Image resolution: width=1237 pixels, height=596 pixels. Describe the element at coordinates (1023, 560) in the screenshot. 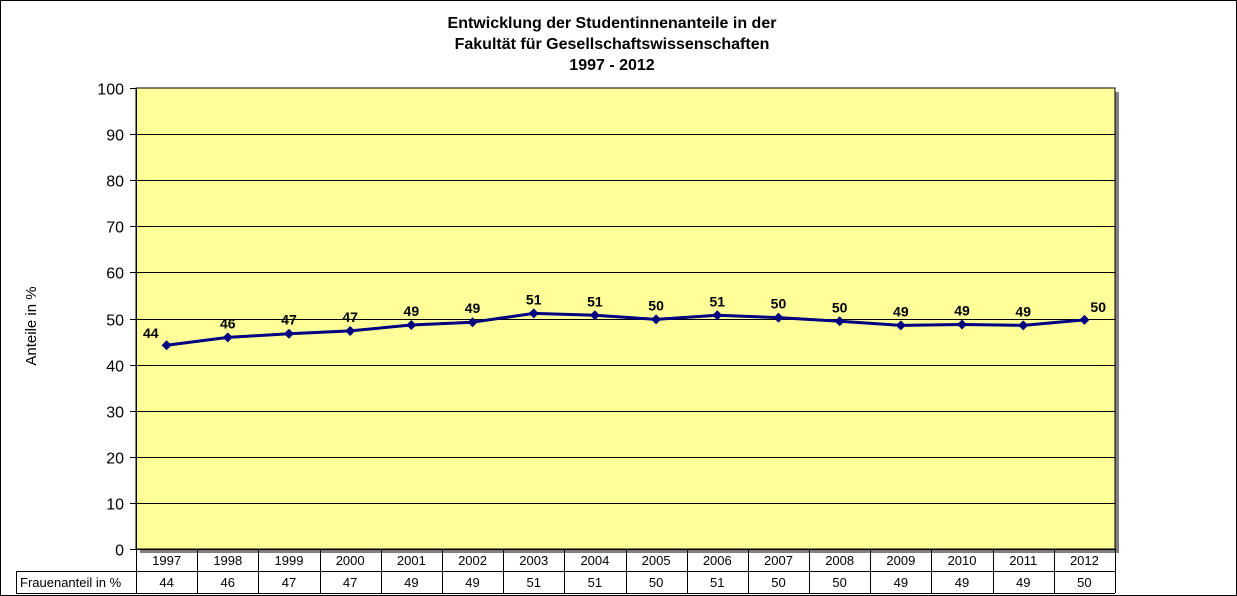

I see `x-category-label: 2011` at that location.